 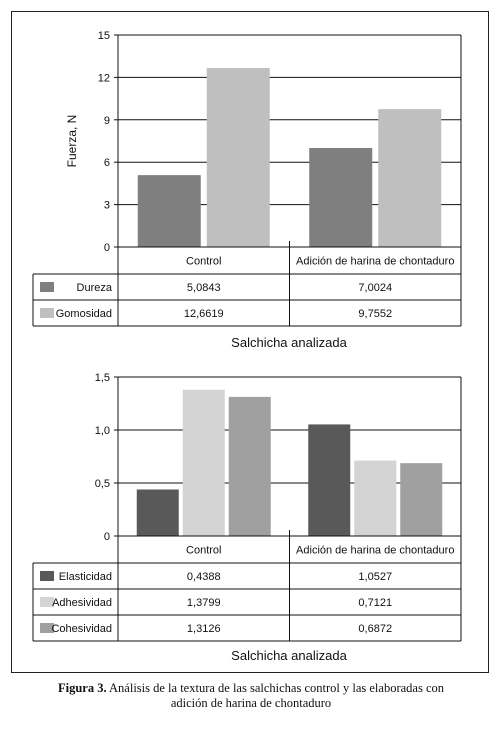 What do you see at coordinates (289, 342) in the screenshot?
I see `chart1-x-axis-label: Salchicha analizada` at bounding box center [289, 342].